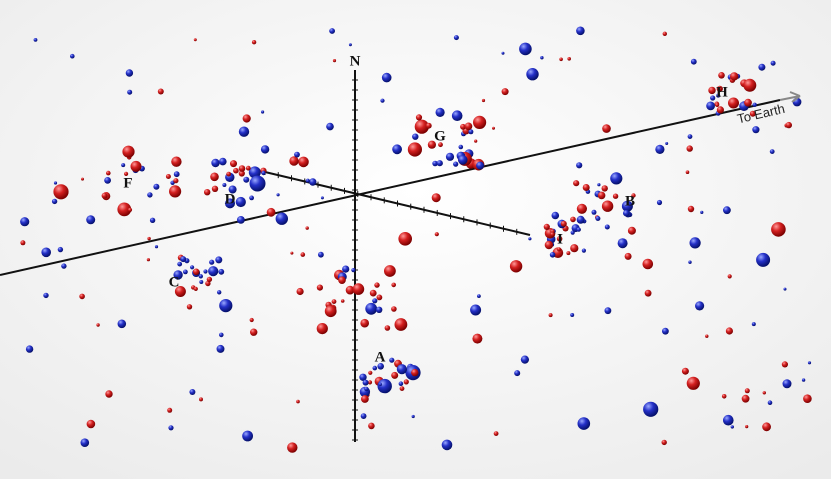  I want to click on group-label: D, so click(230, 199).